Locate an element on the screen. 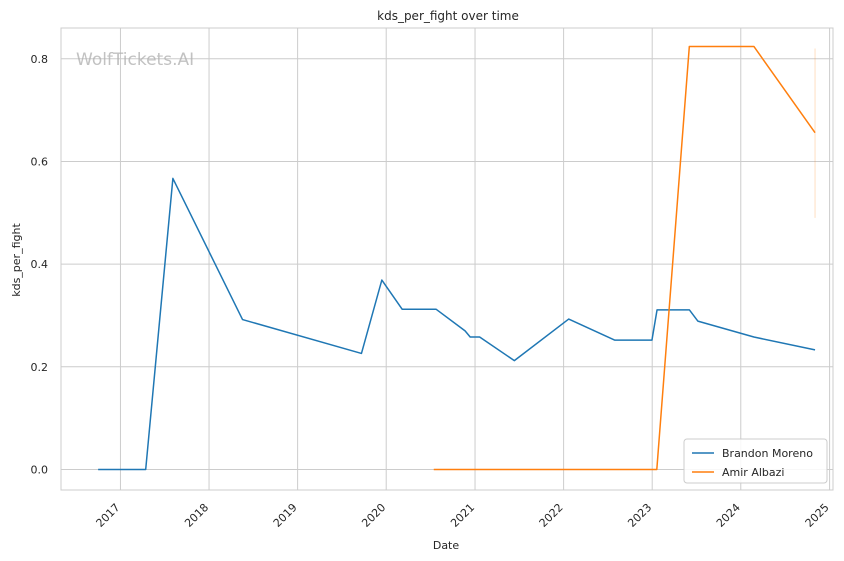 The height and width of the screenshot is (561, 844). y-axis-label: kds_per_fight is located at coordinates (16, 260).